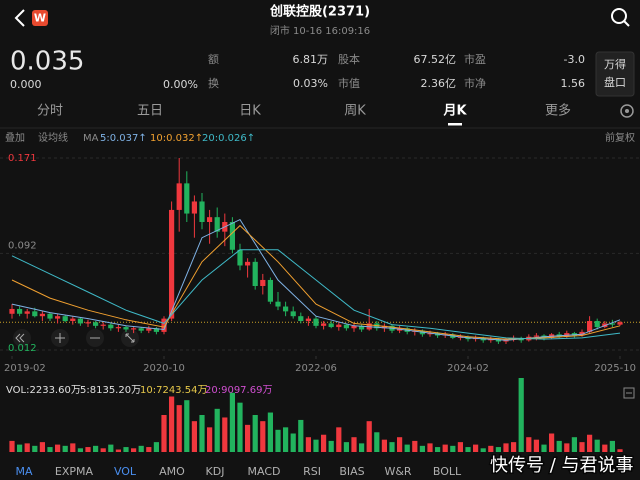 This screenshot has height=480, width=640. Describe the element at coordinates (173, 390) in the screenshot. I see `volume-legend: 10:7243.54万` at that location.